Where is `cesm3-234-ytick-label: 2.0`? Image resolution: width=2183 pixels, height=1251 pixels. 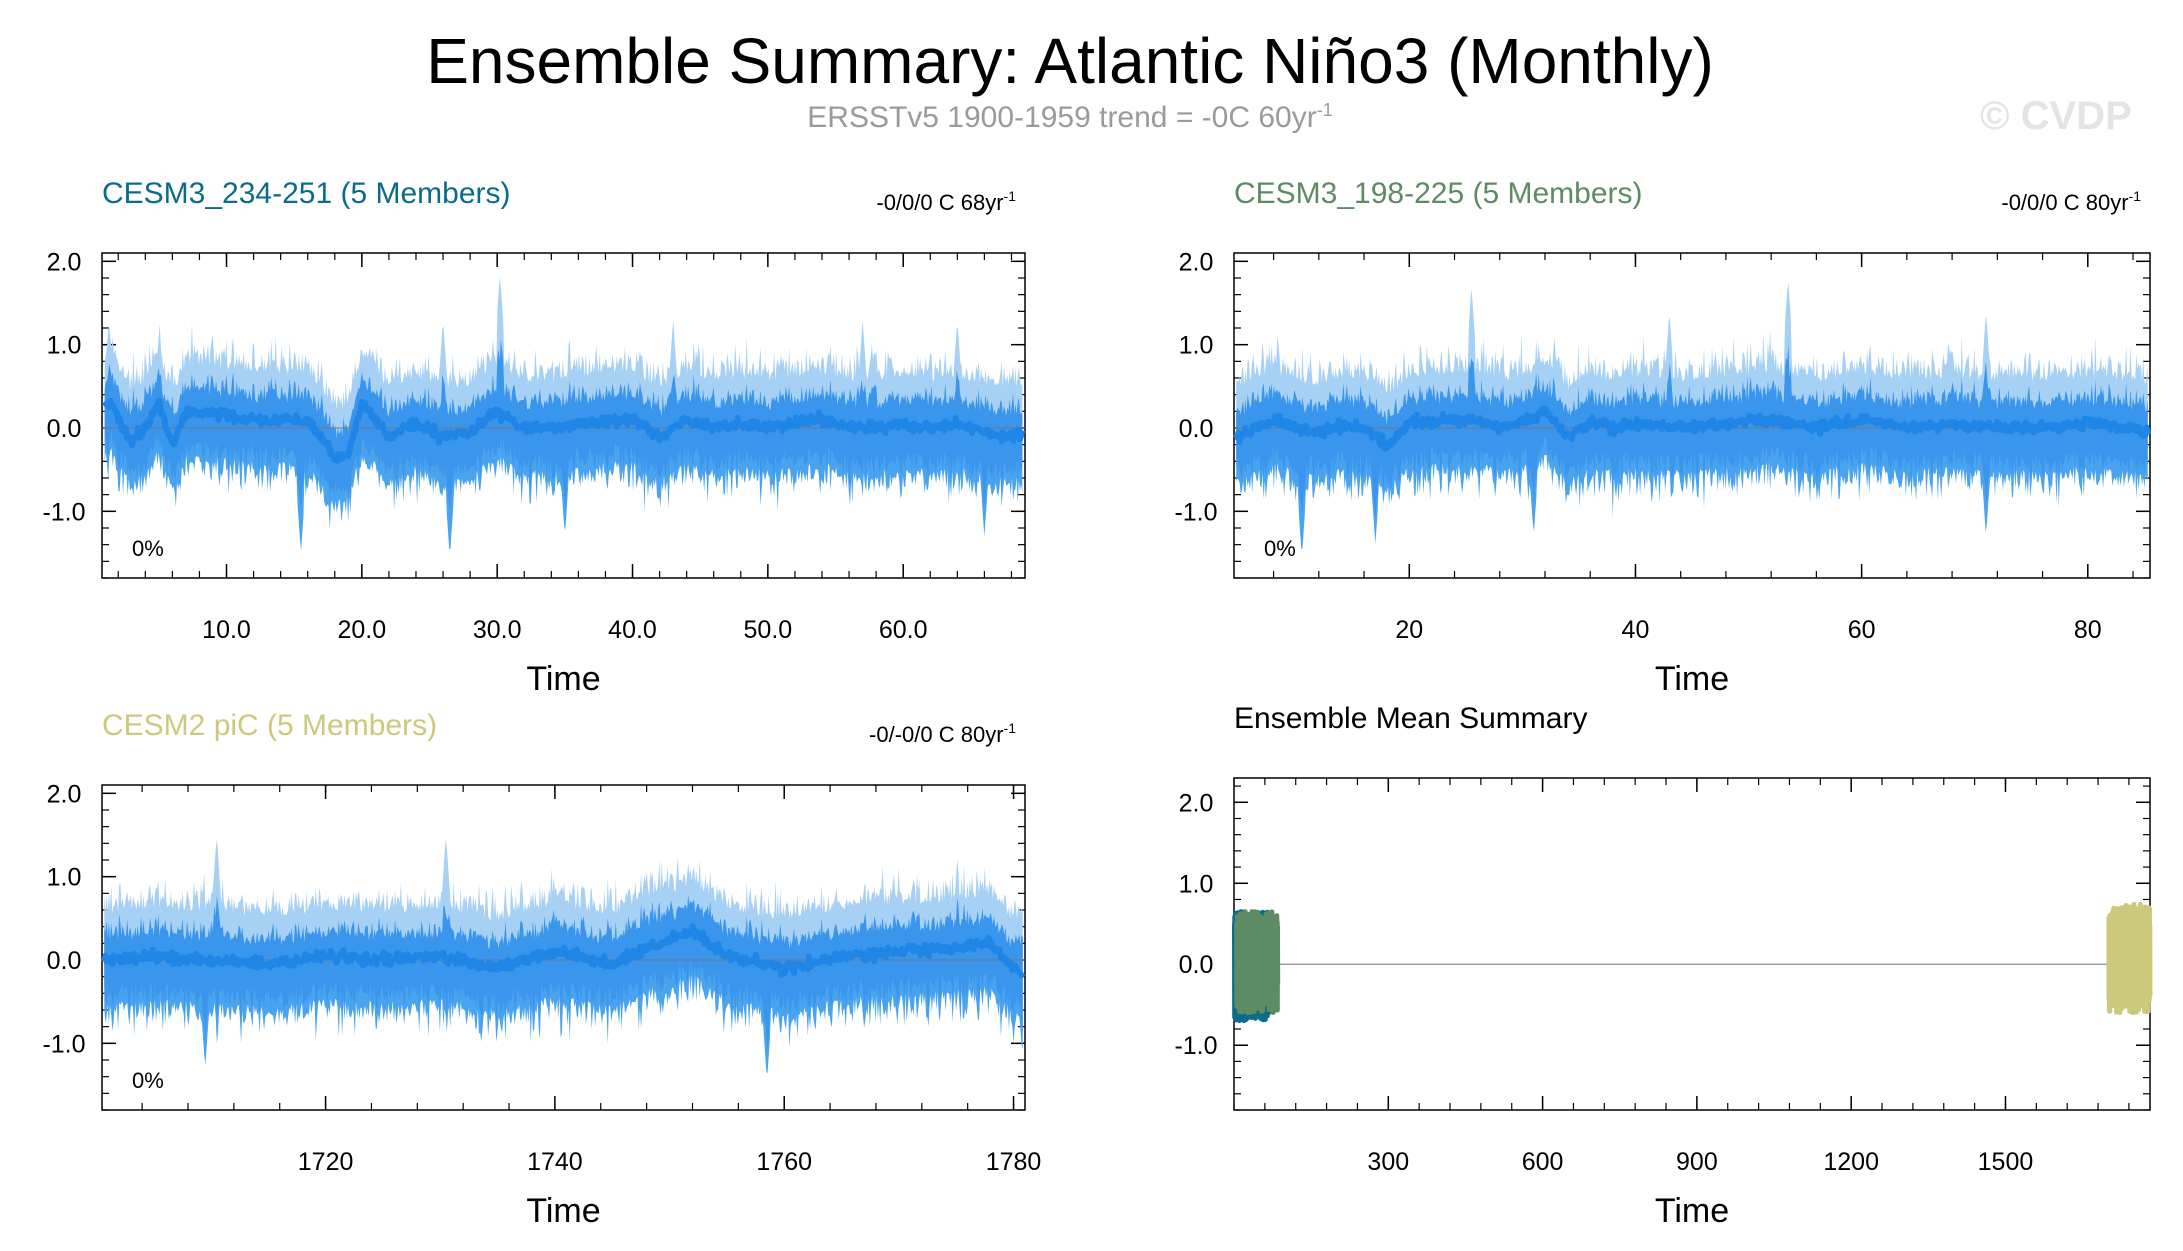
cesm3-234-ytick-label: 2.0 is located at coordinates (64, 262).